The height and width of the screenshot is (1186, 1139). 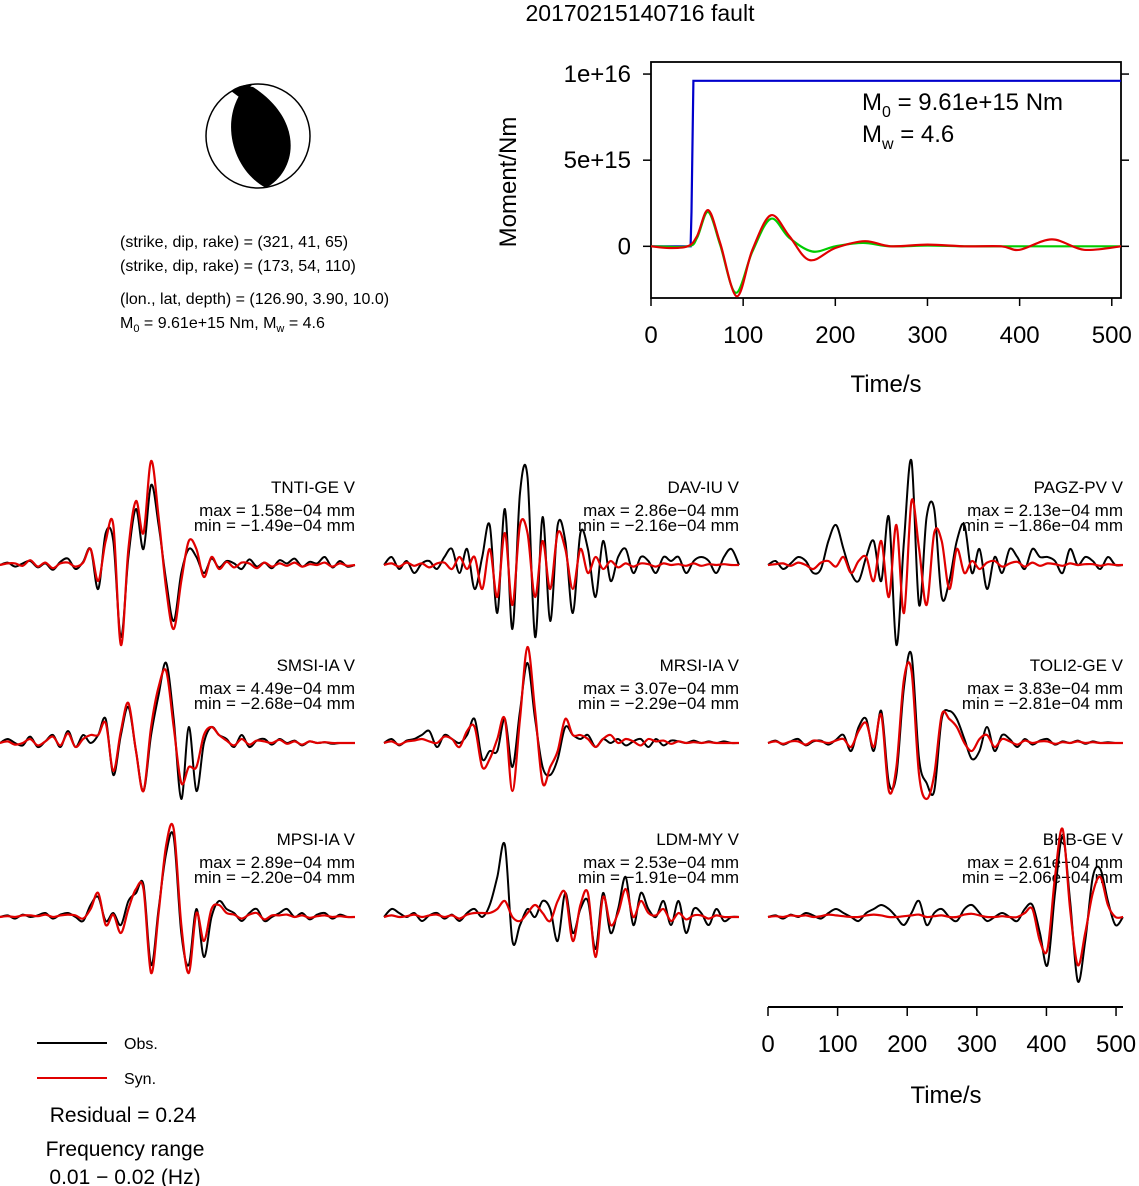 I want to click on station-name: MRSI-IA V, so click(x=700, y=665).